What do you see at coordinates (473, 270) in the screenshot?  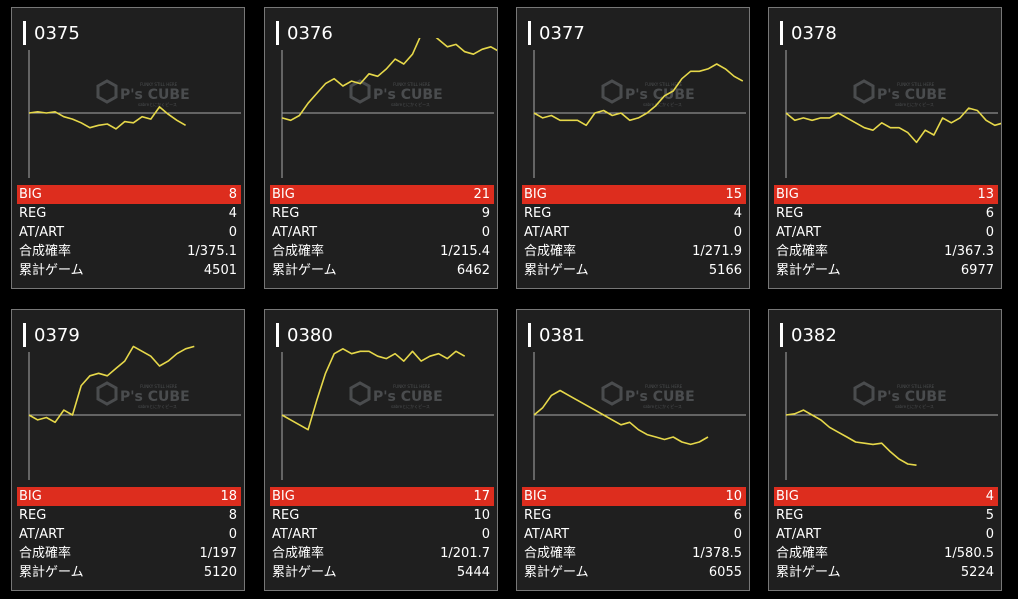 I see `total-games-value: 6462` at bounding box center [473, 270].